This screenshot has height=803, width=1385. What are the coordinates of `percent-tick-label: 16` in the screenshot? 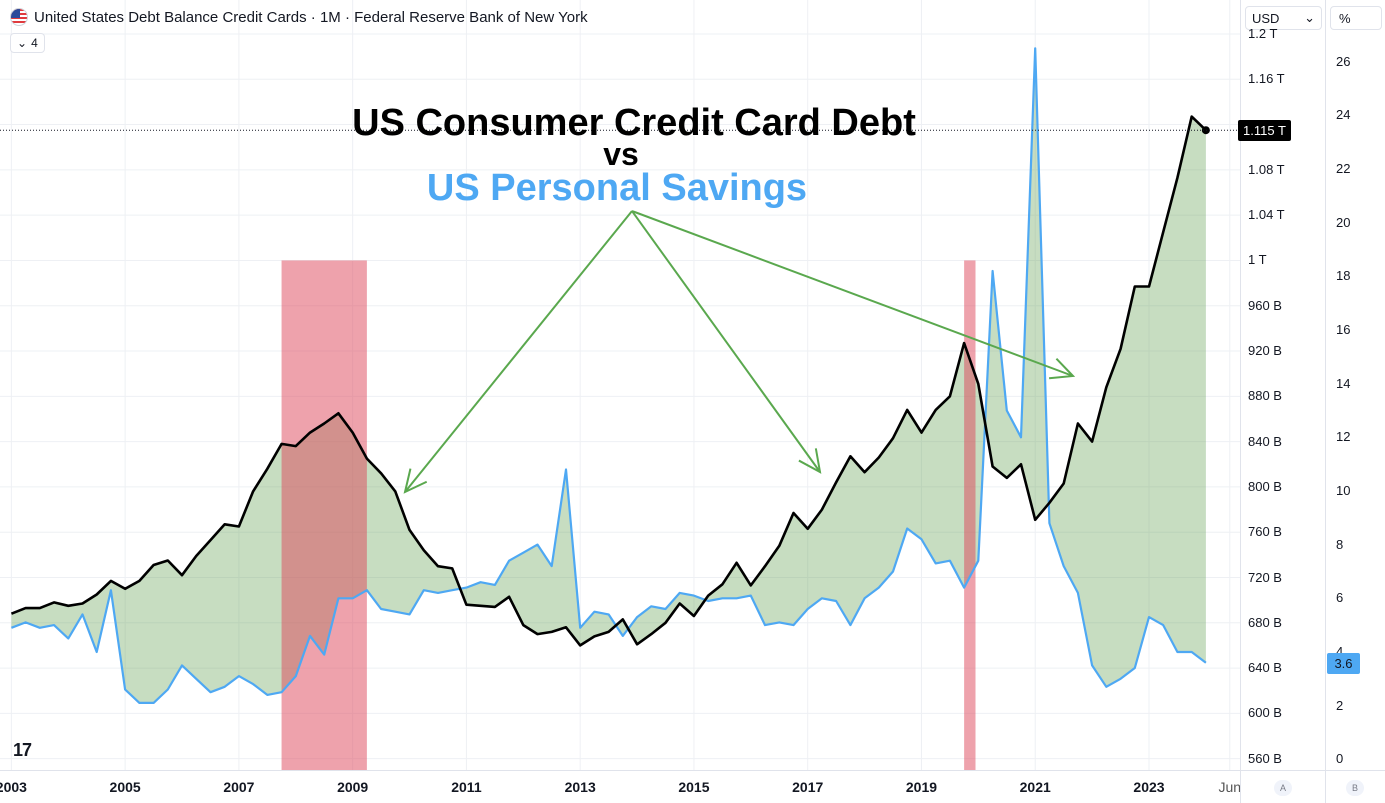 It's located at (1343, 329).